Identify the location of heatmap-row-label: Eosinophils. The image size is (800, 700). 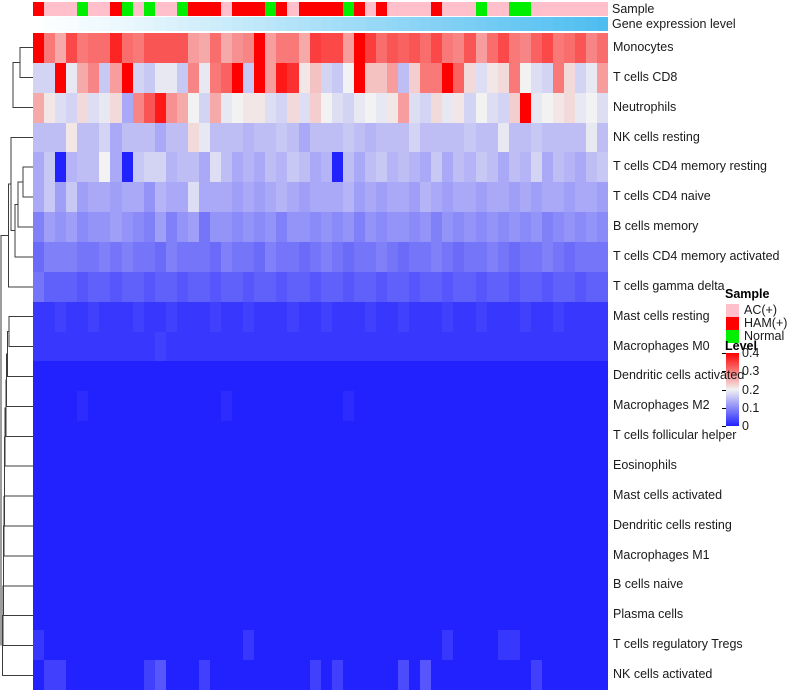
(645, 465).